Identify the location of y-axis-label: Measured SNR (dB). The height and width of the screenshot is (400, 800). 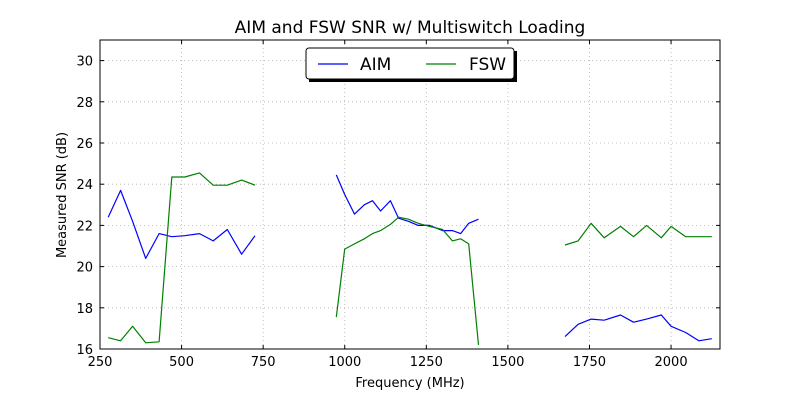
(62, 195).